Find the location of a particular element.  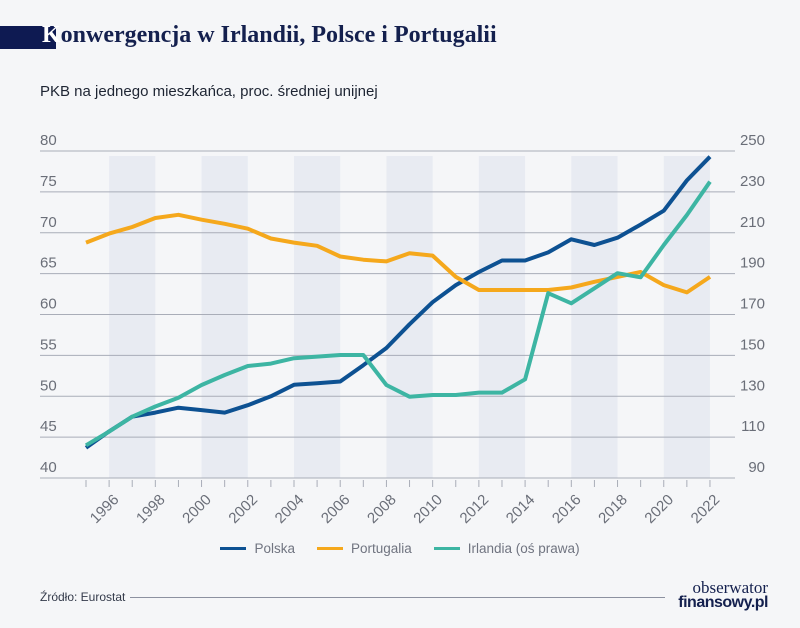

y-right-tick-label: 150 is located at coordinates (752, 344).